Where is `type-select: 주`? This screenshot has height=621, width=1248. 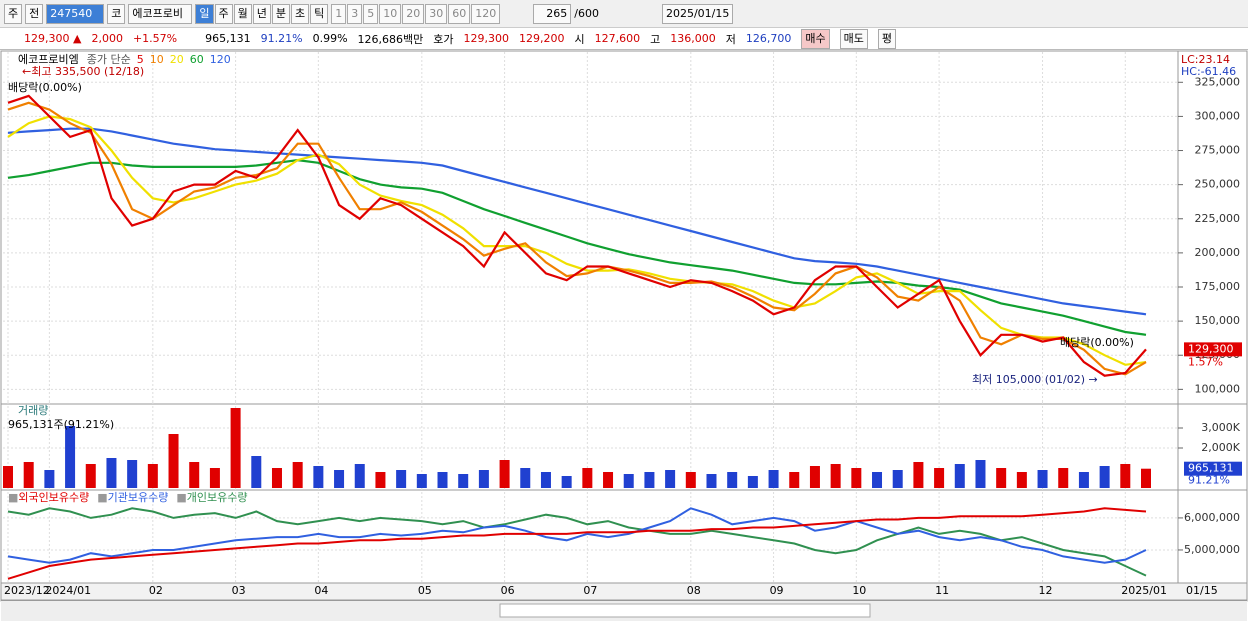 type-select: 주 is located at coordinates (13, 13).